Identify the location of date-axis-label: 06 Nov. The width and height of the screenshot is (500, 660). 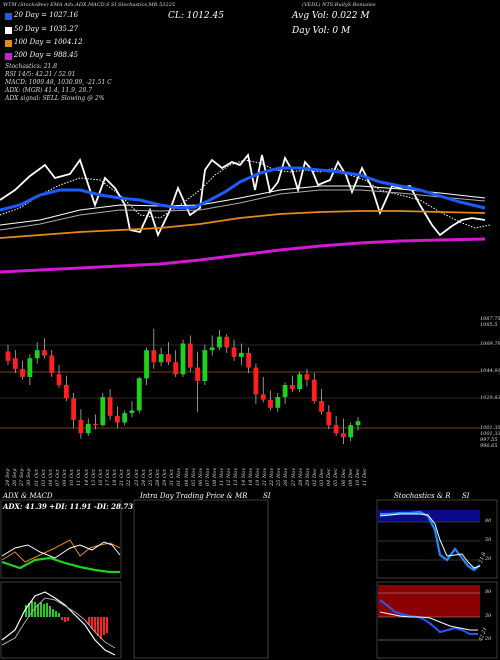
(200, 476).